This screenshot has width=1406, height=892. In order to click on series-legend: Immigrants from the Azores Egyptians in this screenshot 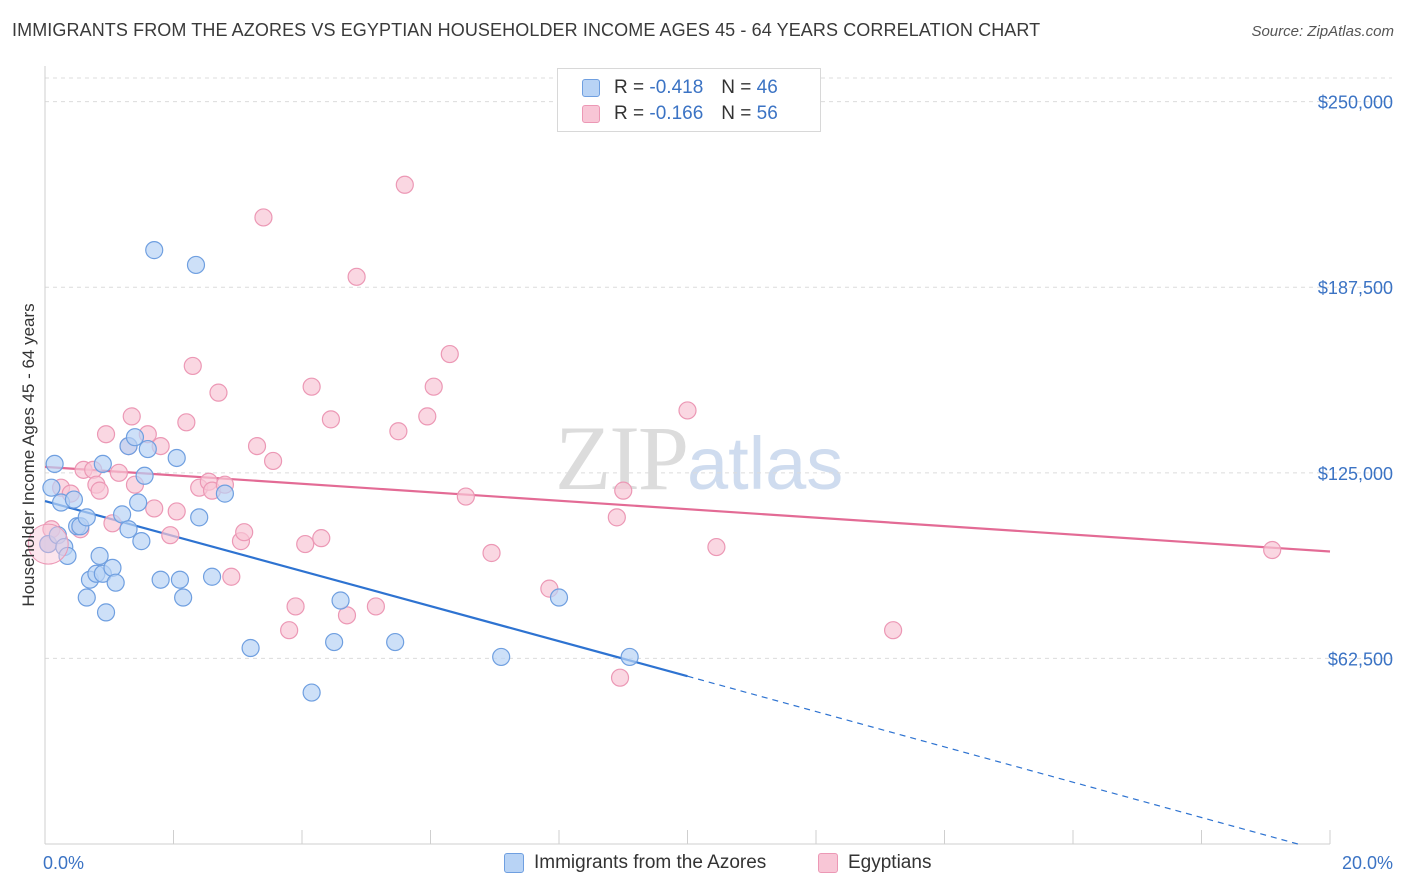, I will do `click(703, 865)`.